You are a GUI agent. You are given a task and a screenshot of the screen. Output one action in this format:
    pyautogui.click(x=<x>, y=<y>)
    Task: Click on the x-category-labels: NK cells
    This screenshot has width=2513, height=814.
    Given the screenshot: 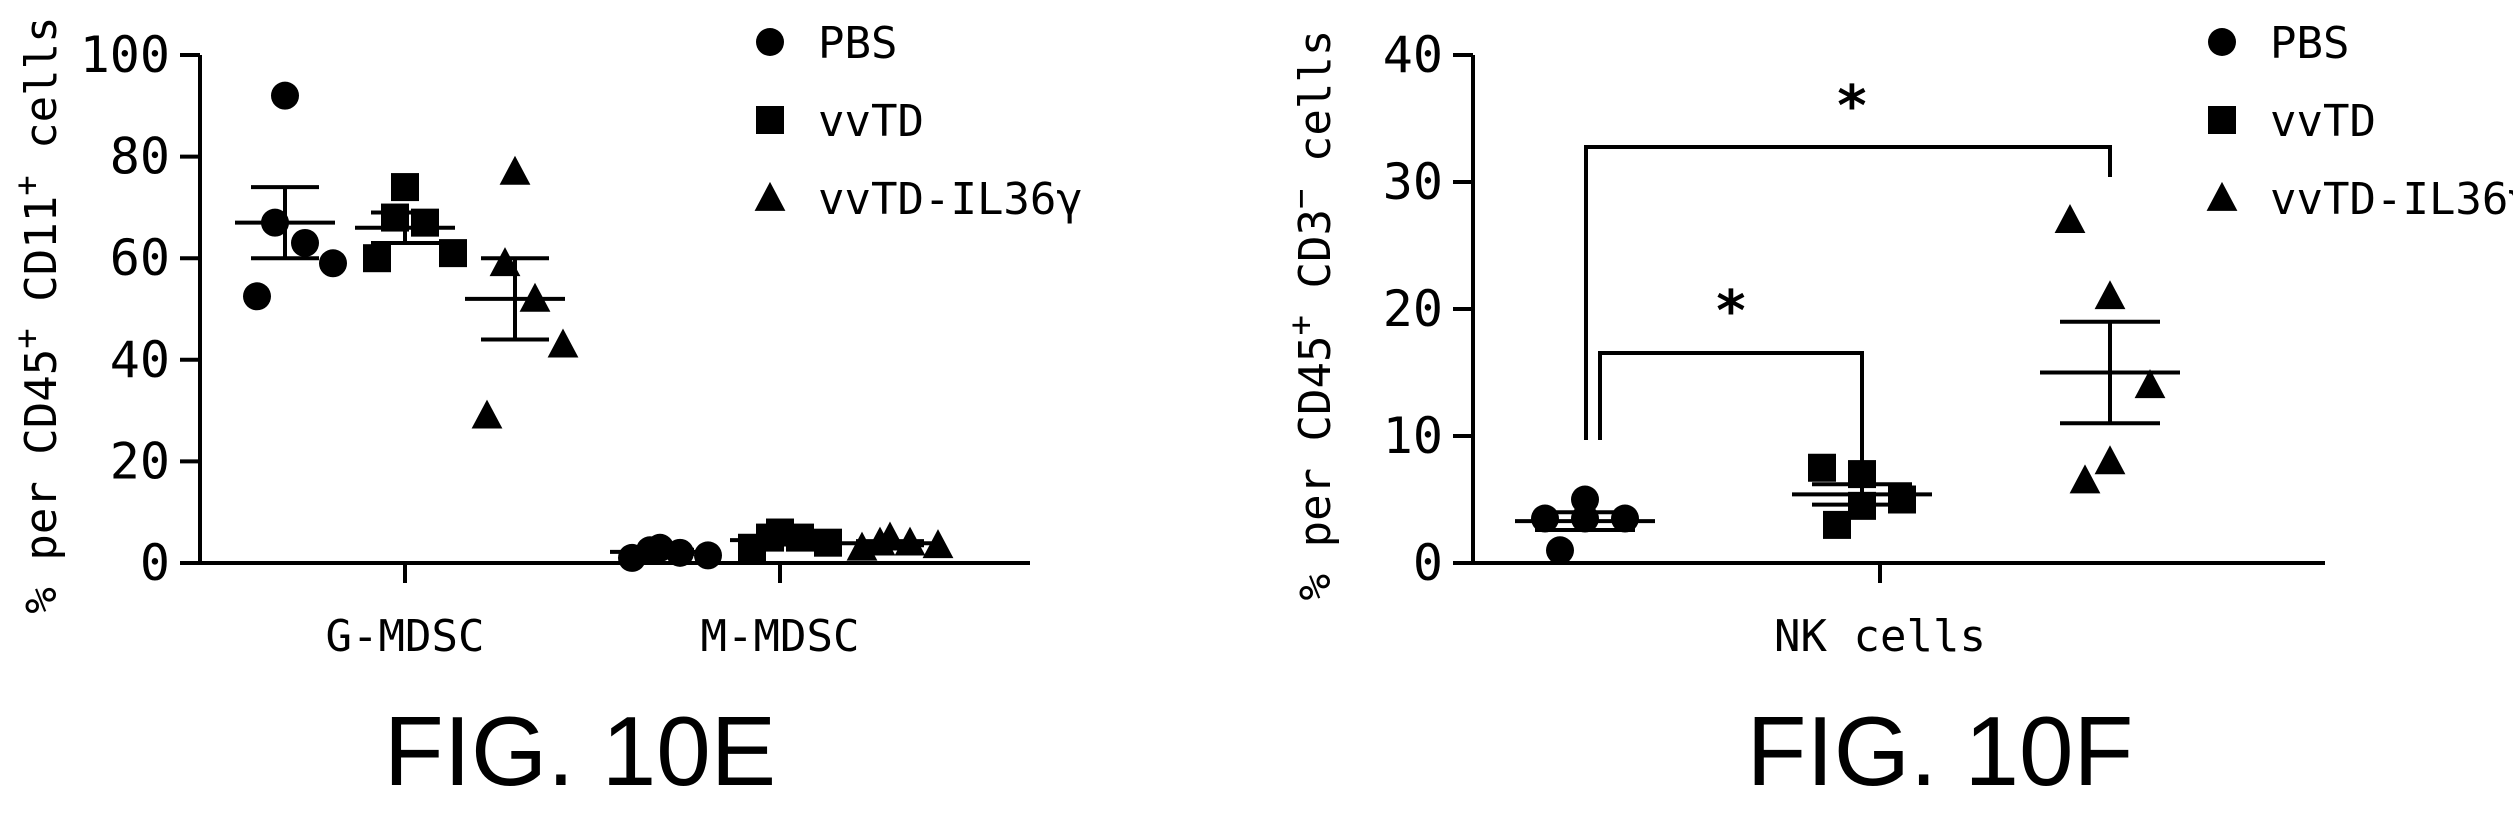 What is the action you would take?
    pyautogui.click(x=1880, y=636)
    